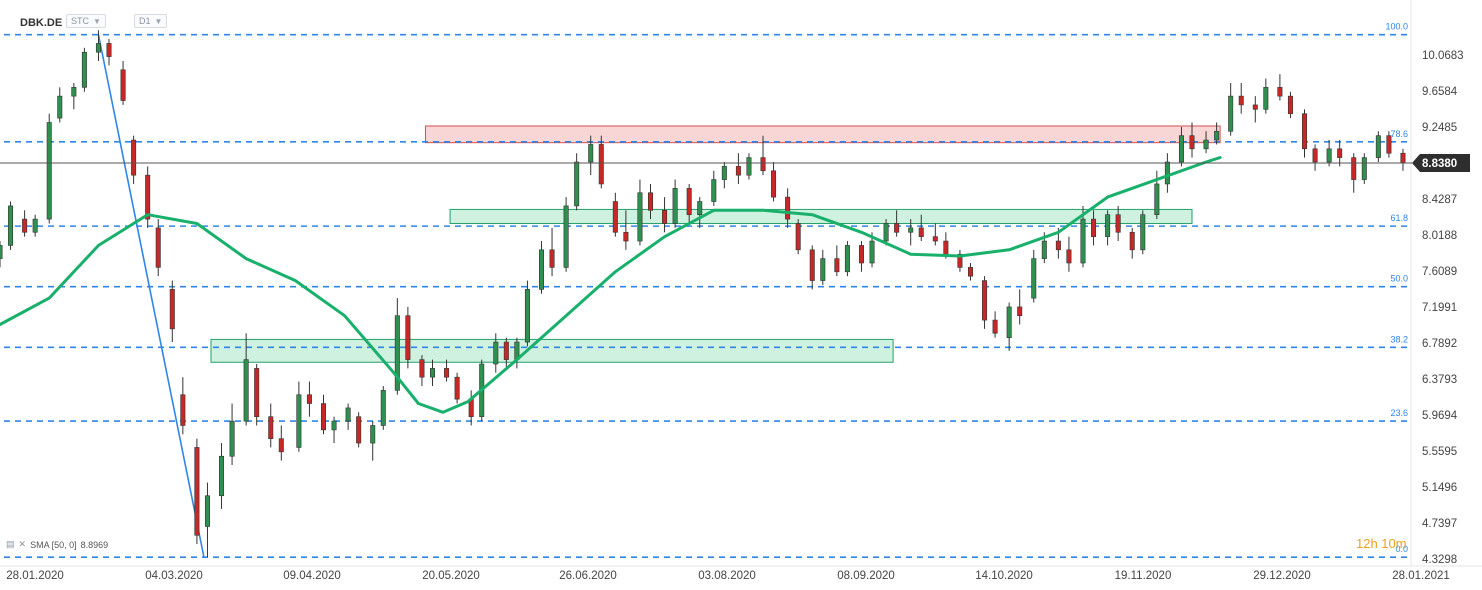  What do you see at coordinates (1439, 524) in the screenshot?
I see `y-tick-label: 4.7397` at bounding box center [1439, 524].